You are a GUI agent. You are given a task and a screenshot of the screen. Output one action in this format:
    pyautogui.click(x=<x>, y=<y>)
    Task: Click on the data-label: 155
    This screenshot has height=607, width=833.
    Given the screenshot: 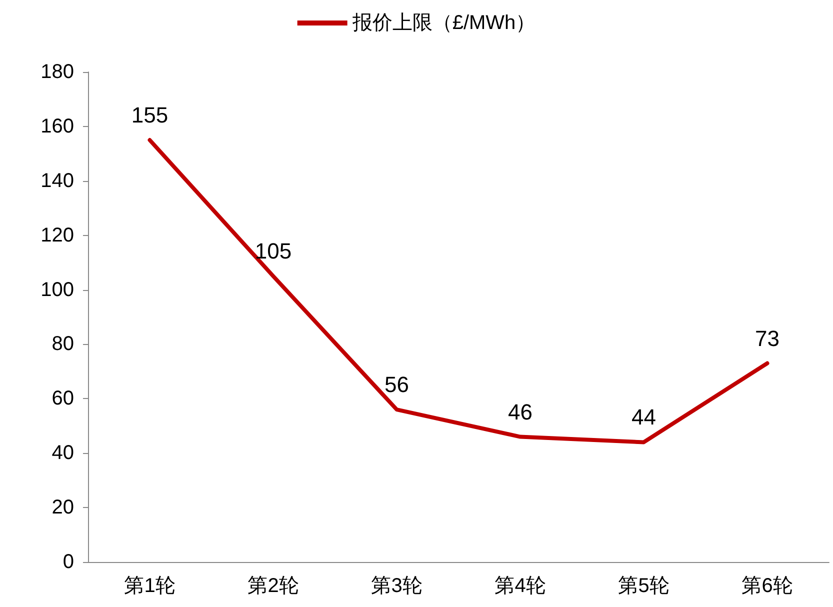 What is the action you would take?
    pyautogui.click(x=149, y=115)
    